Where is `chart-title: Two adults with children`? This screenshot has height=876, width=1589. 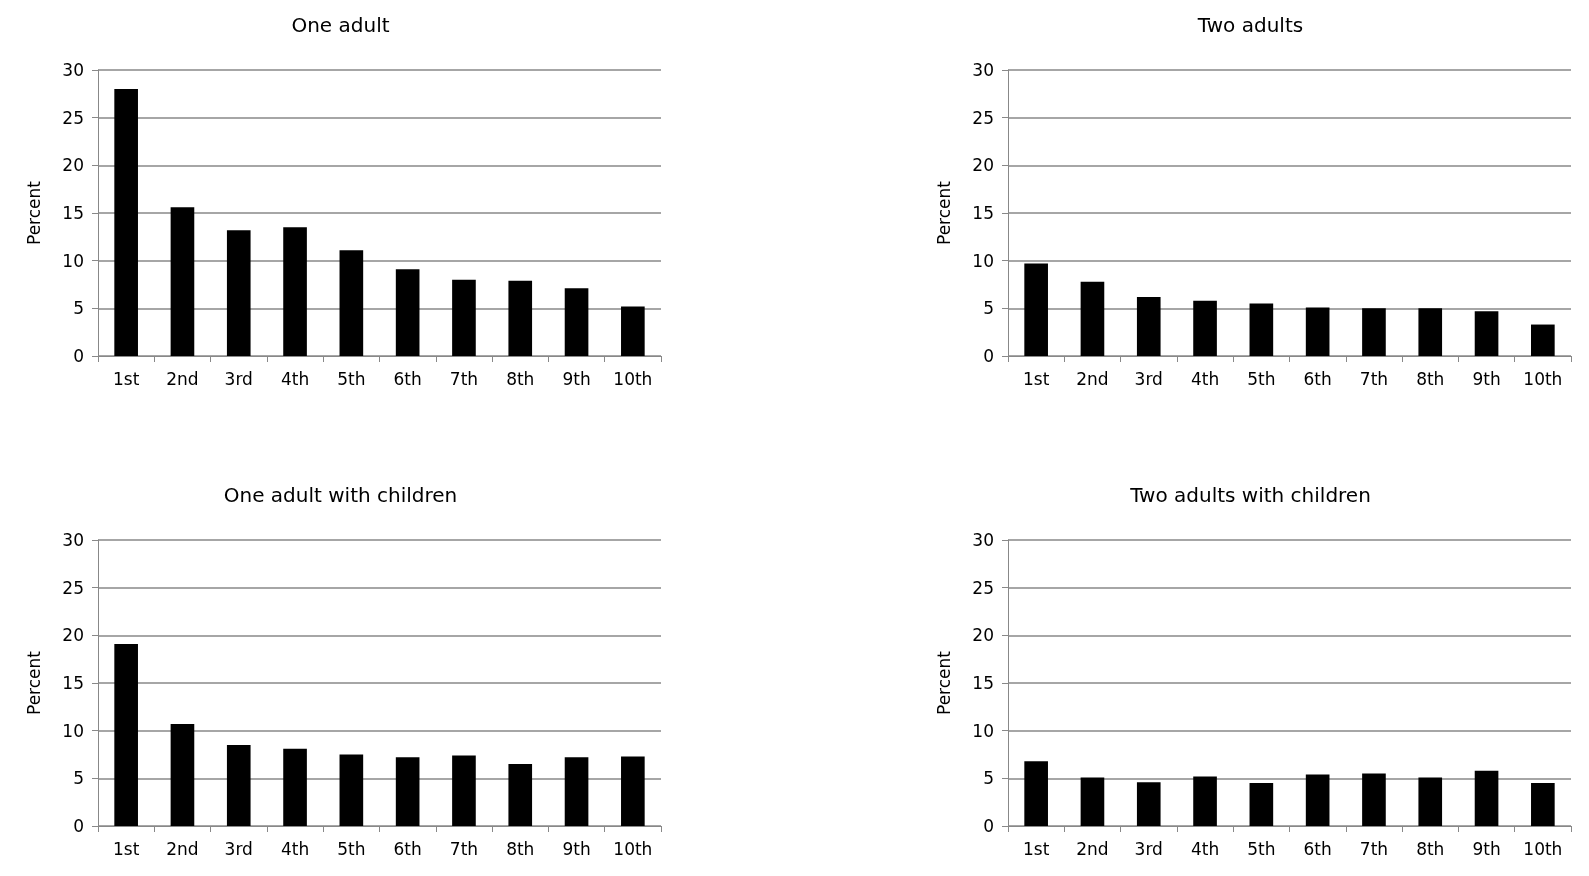
chart-title: Two adults with children is located at coordinates (1250, 495).